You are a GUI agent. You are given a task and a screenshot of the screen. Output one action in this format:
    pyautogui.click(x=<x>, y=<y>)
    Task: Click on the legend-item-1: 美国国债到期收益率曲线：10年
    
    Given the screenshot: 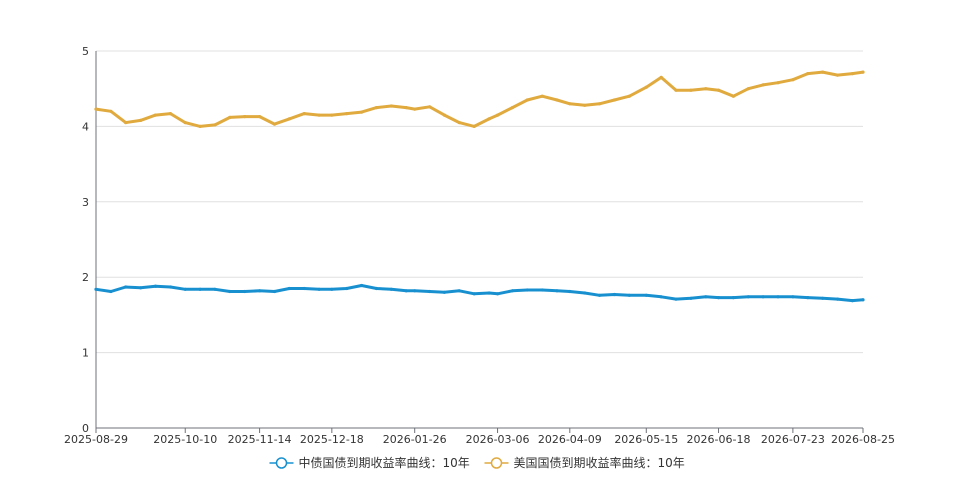 What is the action you would take?
    pyautogui.click(x=584, y=462)
    